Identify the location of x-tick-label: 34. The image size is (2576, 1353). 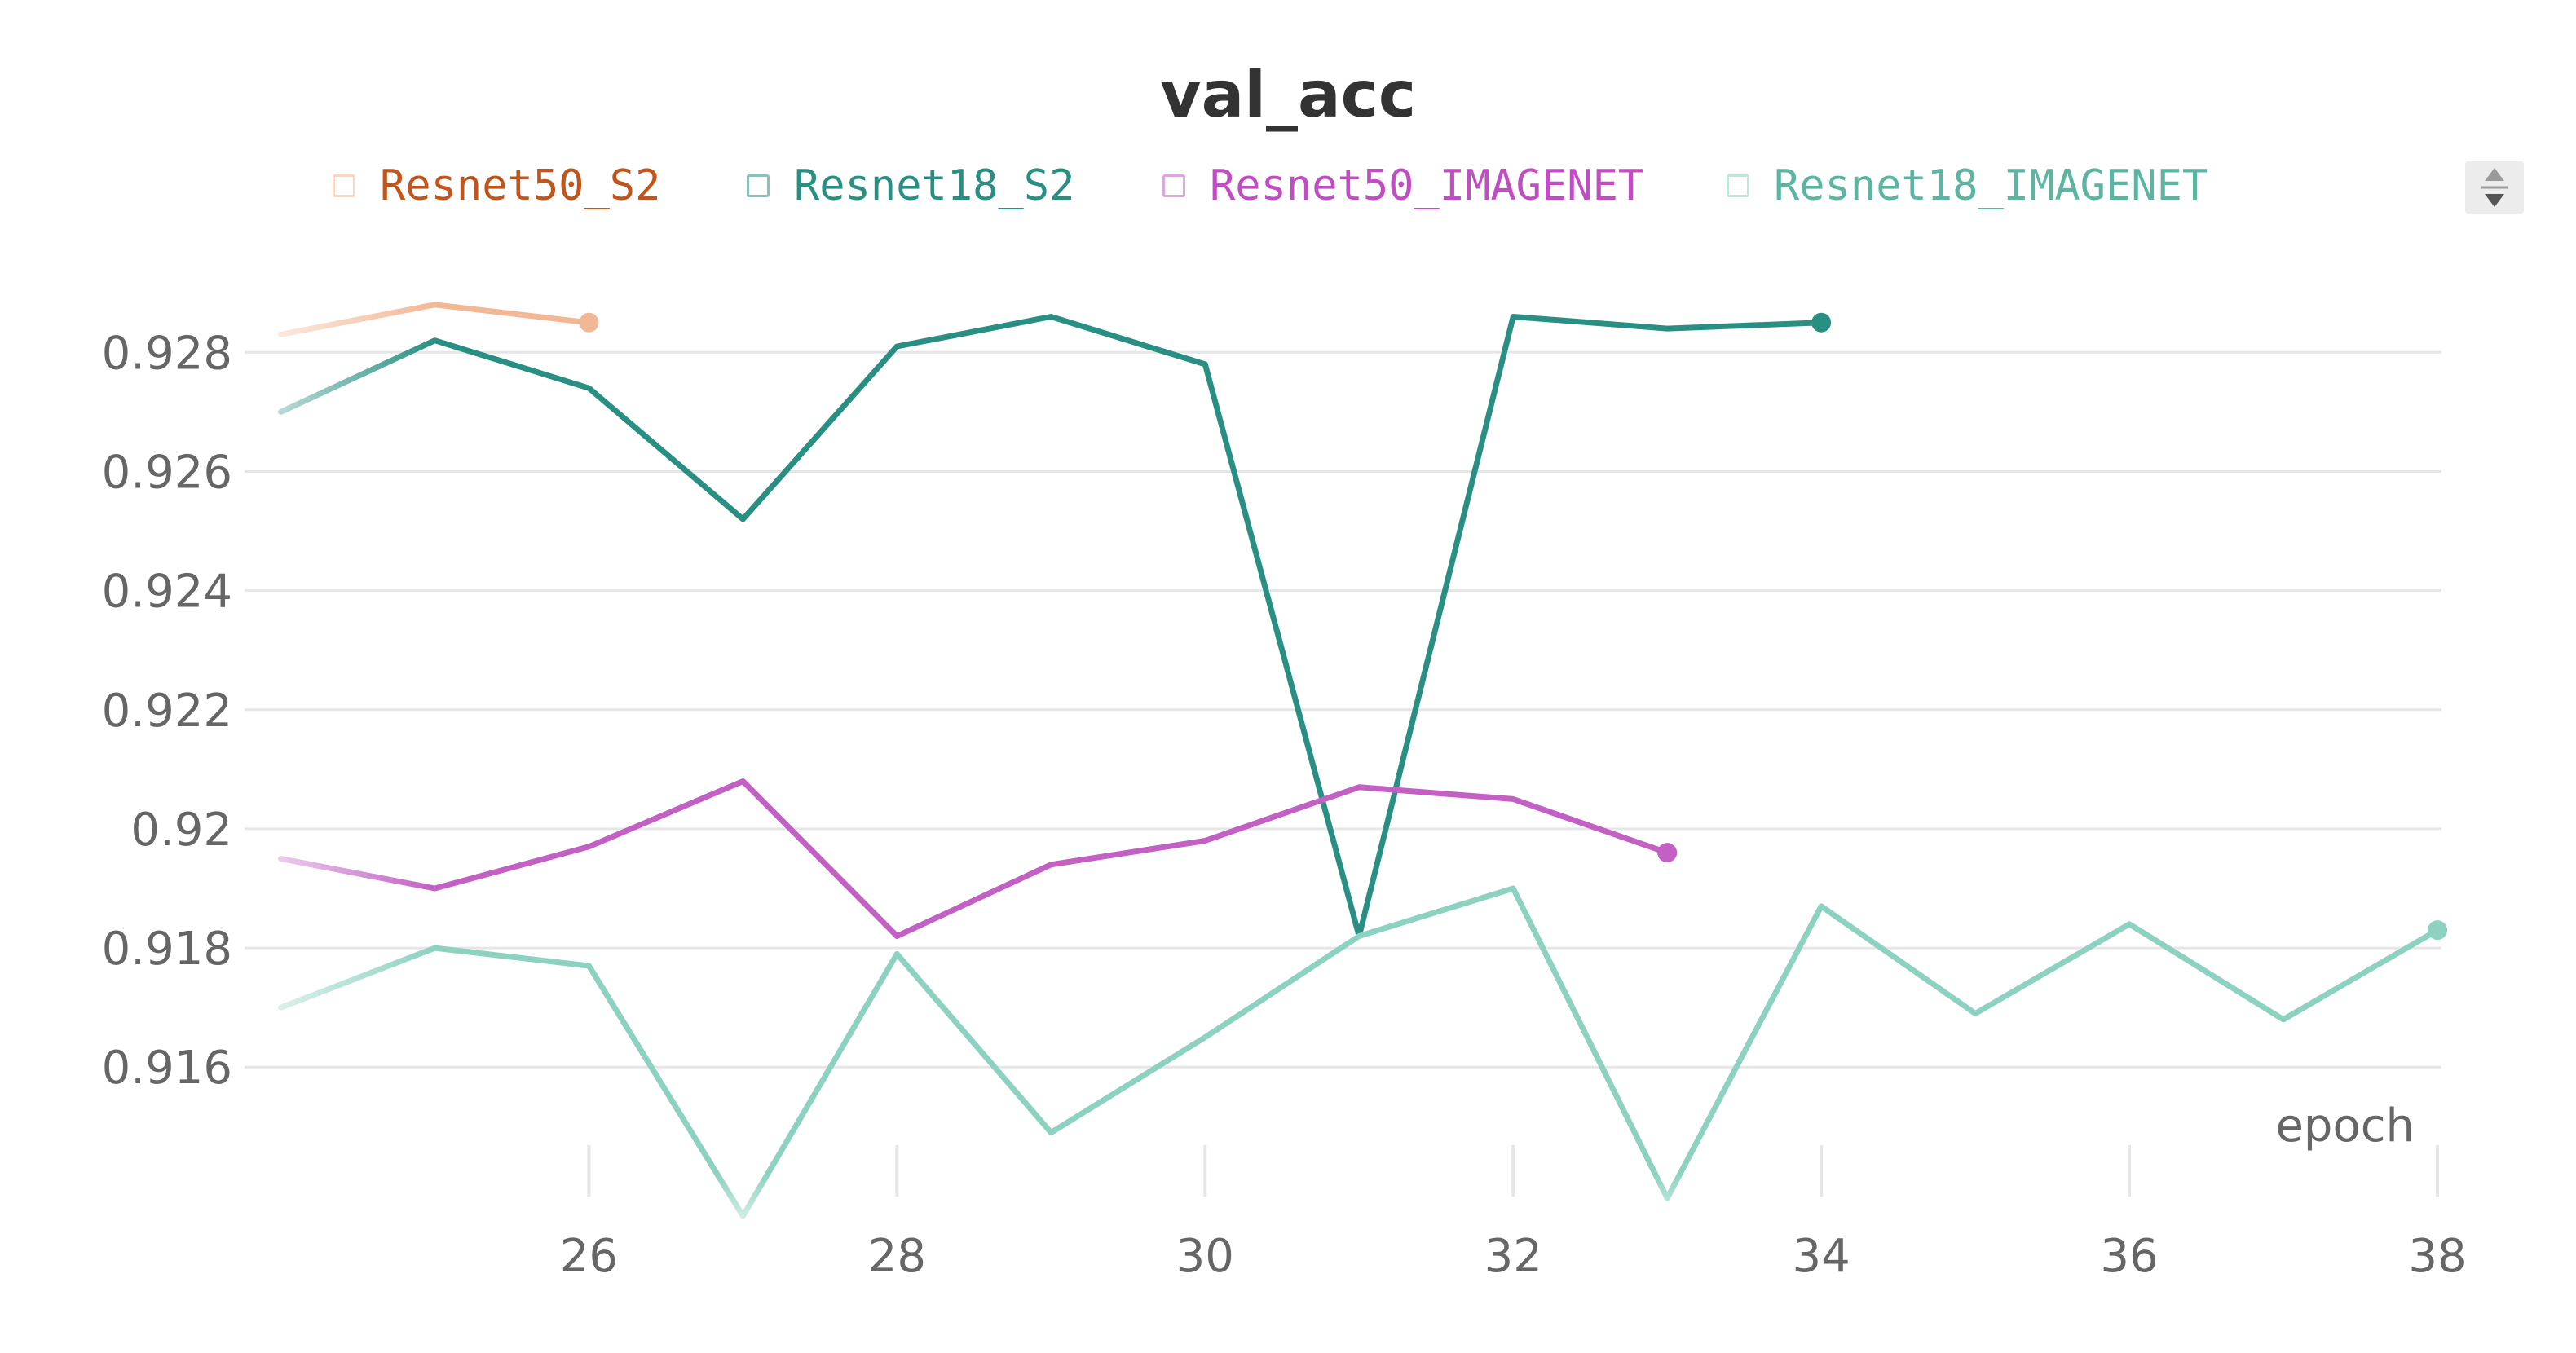
(1821, 1256).